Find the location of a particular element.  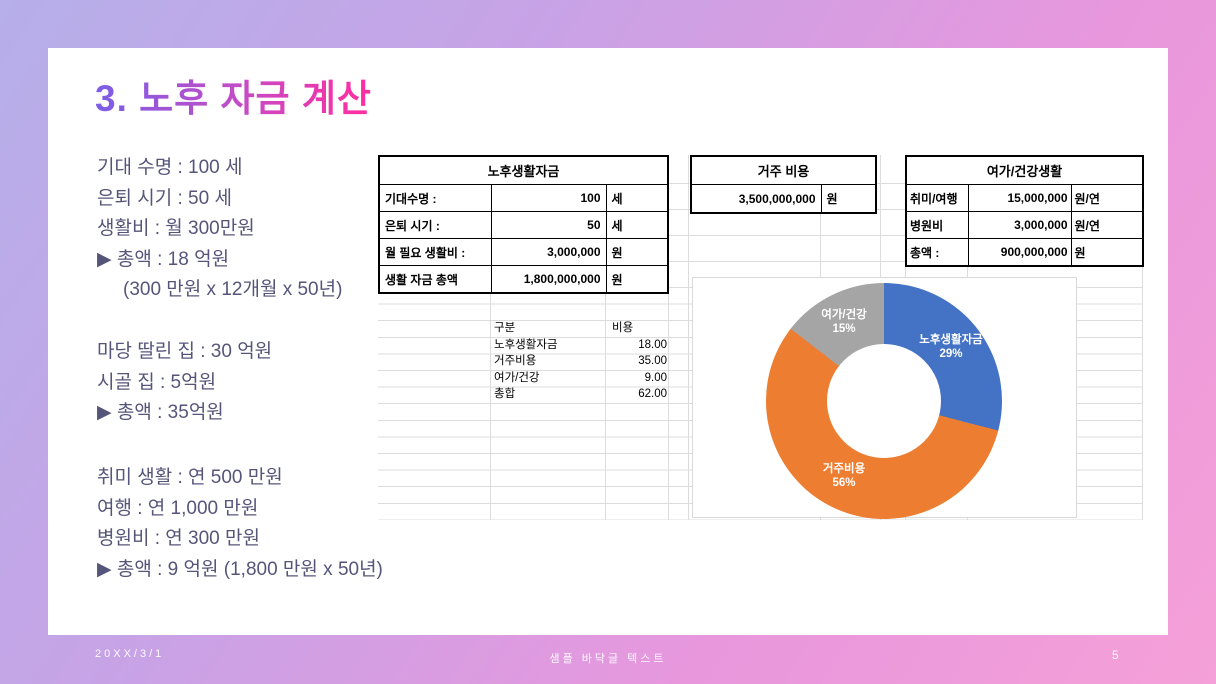

note-line: 시골 집 : 5억원 is located at coordinates (157, 382).